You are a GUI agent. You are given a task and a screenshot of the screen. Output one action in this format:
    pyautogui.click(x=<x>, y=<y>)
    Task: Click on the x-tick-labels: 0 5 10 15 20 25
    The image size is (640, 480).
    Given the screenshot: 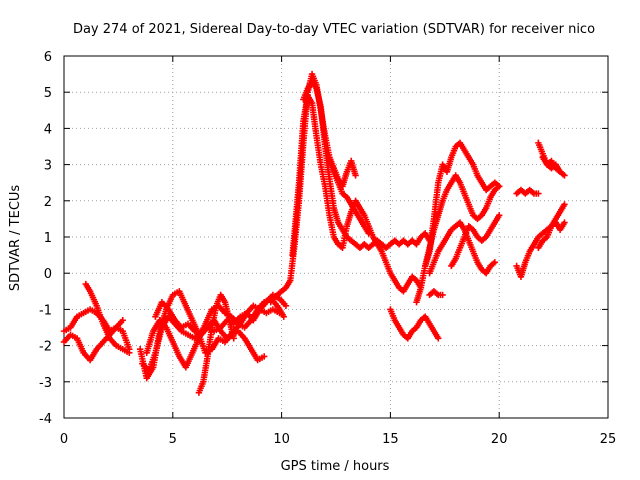 What is the action you would take?
    pyautogui.click(x=338, y=439)
    